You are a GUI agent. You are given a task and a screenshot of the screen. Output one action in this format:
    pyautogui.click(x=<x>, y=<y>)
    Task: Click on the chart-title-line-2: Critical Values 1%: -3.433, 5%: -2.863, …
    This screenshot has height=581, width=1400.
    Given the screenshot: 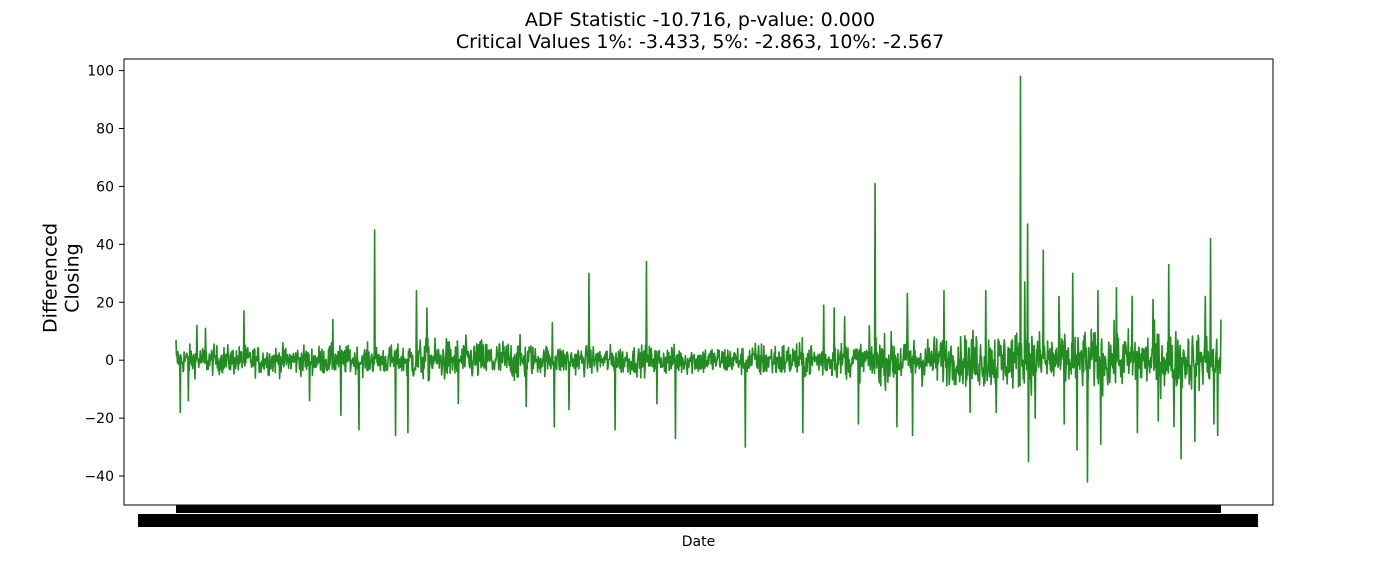 What is the action you would take?
    pyautogui.click(x=700, y=42)
    